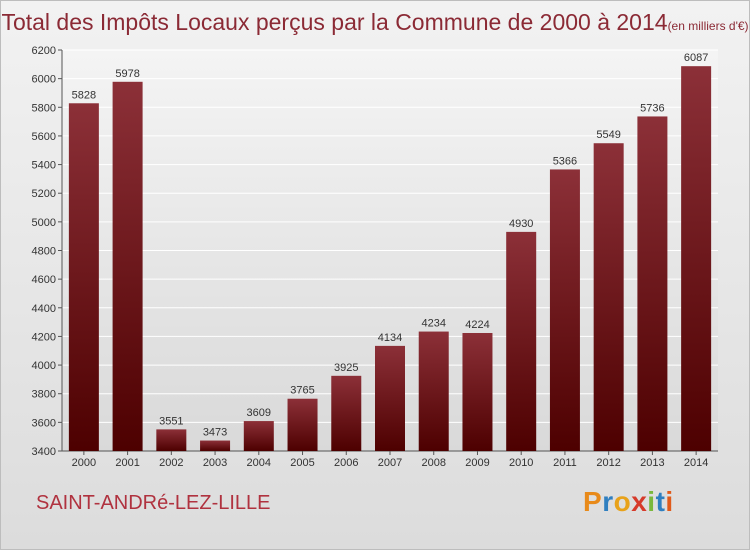 This screenshot has width=750, height=550. What do you see at coordinates (639, 501) in the screenshot?
I see `logo-letter: x` at bounding box center [639, 501].